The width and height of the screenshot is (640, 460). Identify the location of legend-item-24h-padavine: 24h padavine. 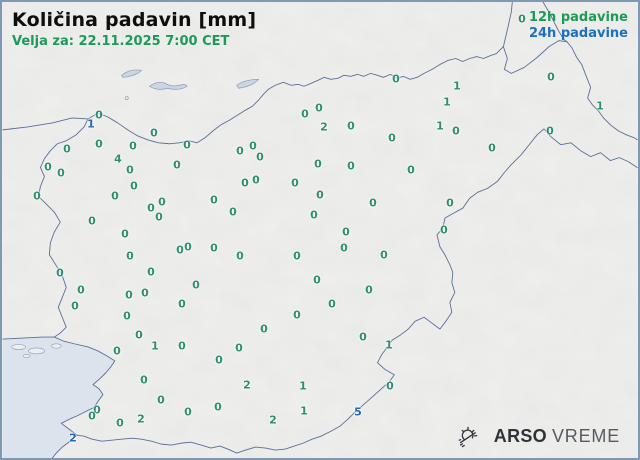
(578, 33).